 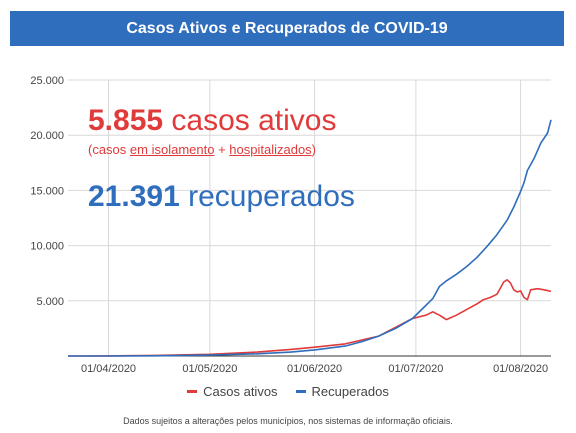 I want to click on recovered-highlight: 21.391 recuperados, so click(x=221, y=197).